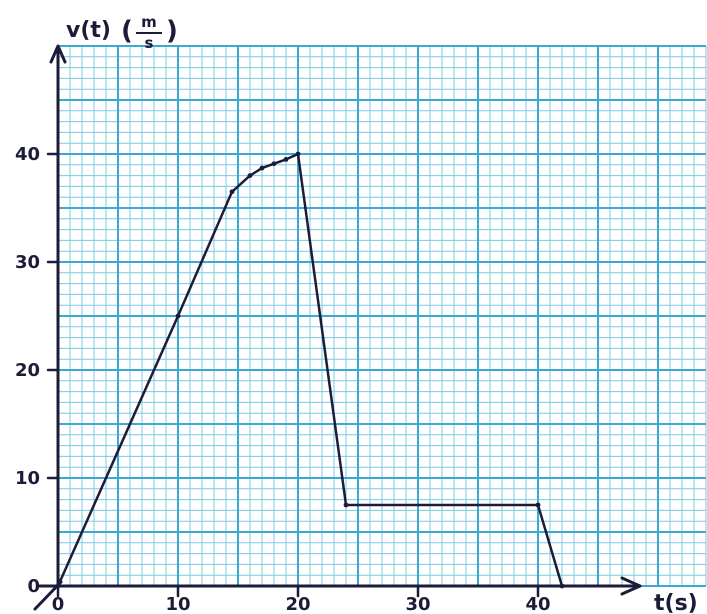 Image resolution: width=707 pixels, height=614 pixels. Describe the element at coordinates (58, 54) in the screenshot. I see `y-axis-arrowhead` at that location.